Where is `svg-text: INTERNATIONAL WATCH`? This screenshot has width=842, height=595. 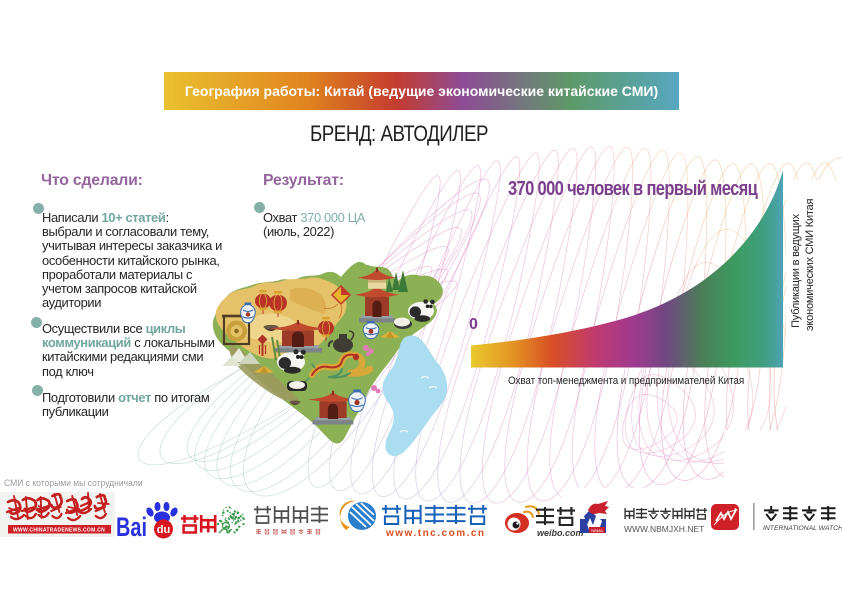 svg-text: INTERNATIONAL WATCH is located at coordinates (802, 528).